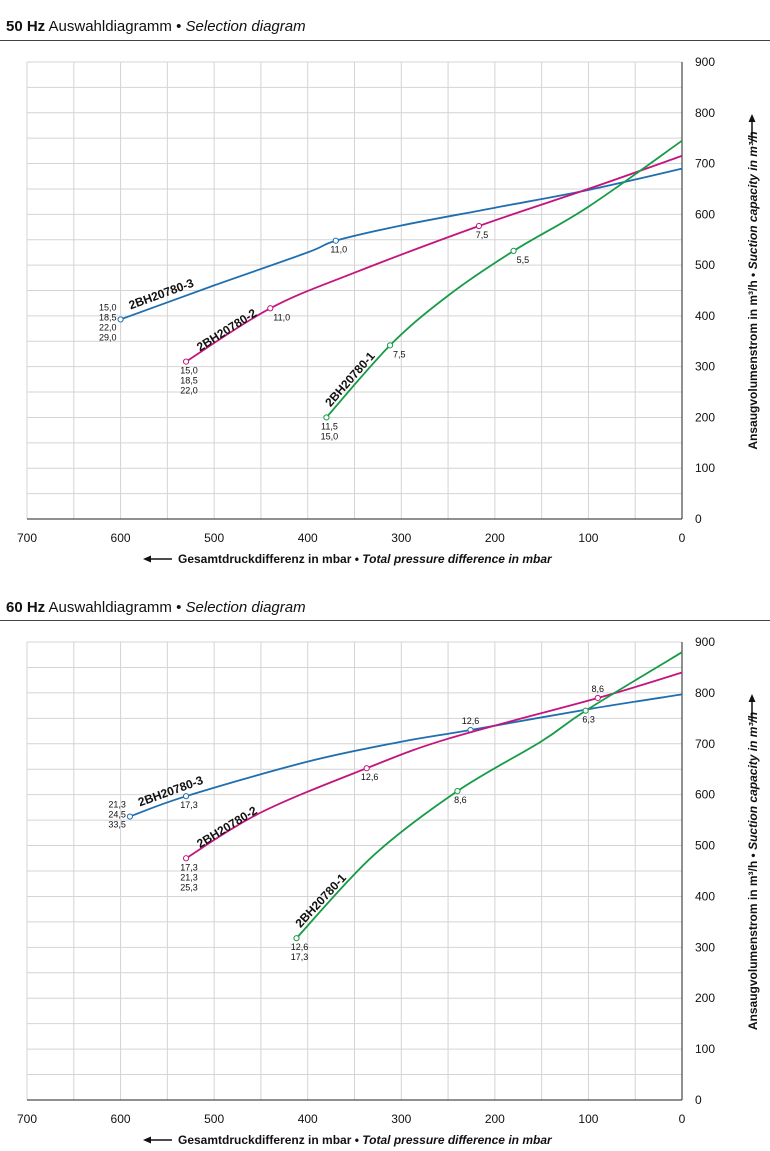 This screenshot has width=770, height=1151. Describe the element at coordinates (108, 337) in the screenshot. I see `data-point-label: 29,0` at that location.